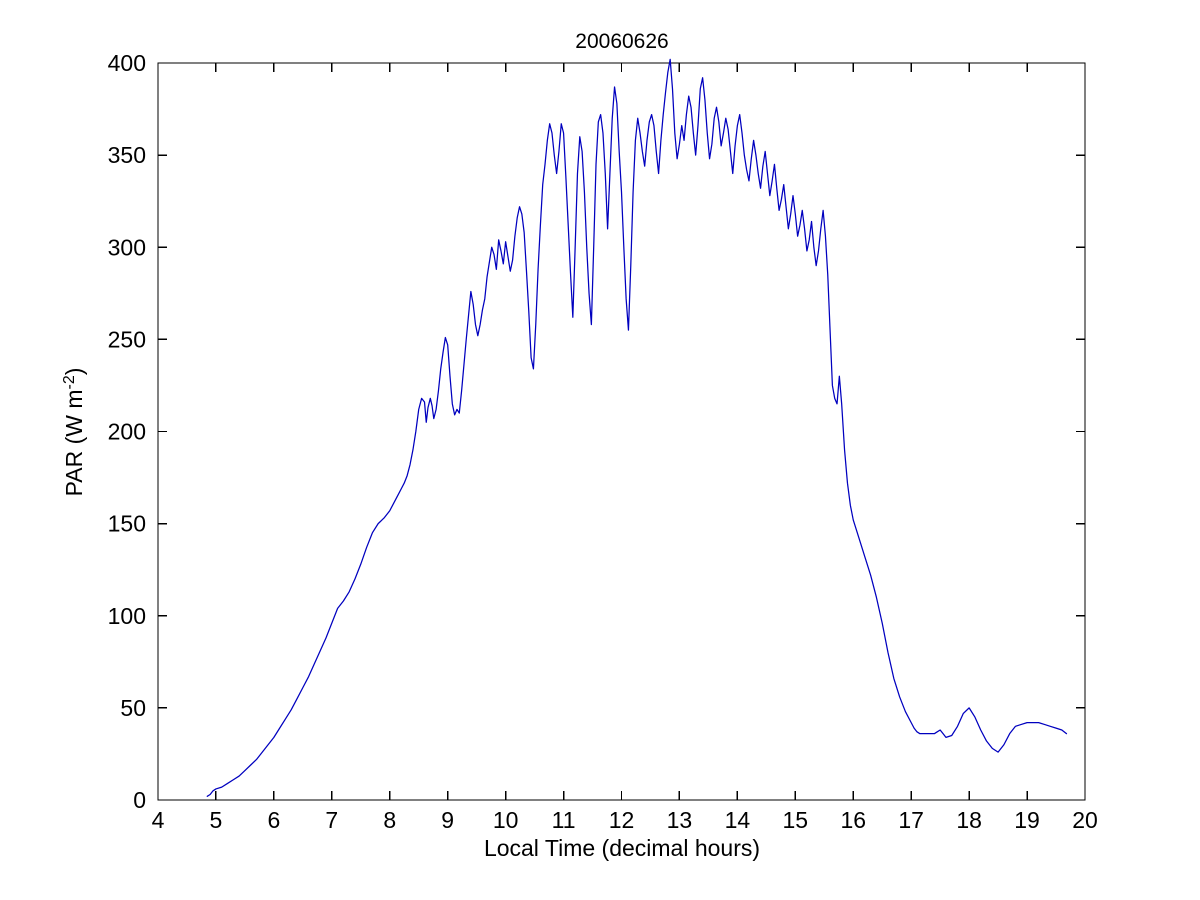 Image resolution: width=1200 pixels, height=900 pixels. I want to click on x-axis-tick-labels: 4 5 6 7 8 9 10 11 12 13 14 15 16 17 18 19 20, so click(625, 820).